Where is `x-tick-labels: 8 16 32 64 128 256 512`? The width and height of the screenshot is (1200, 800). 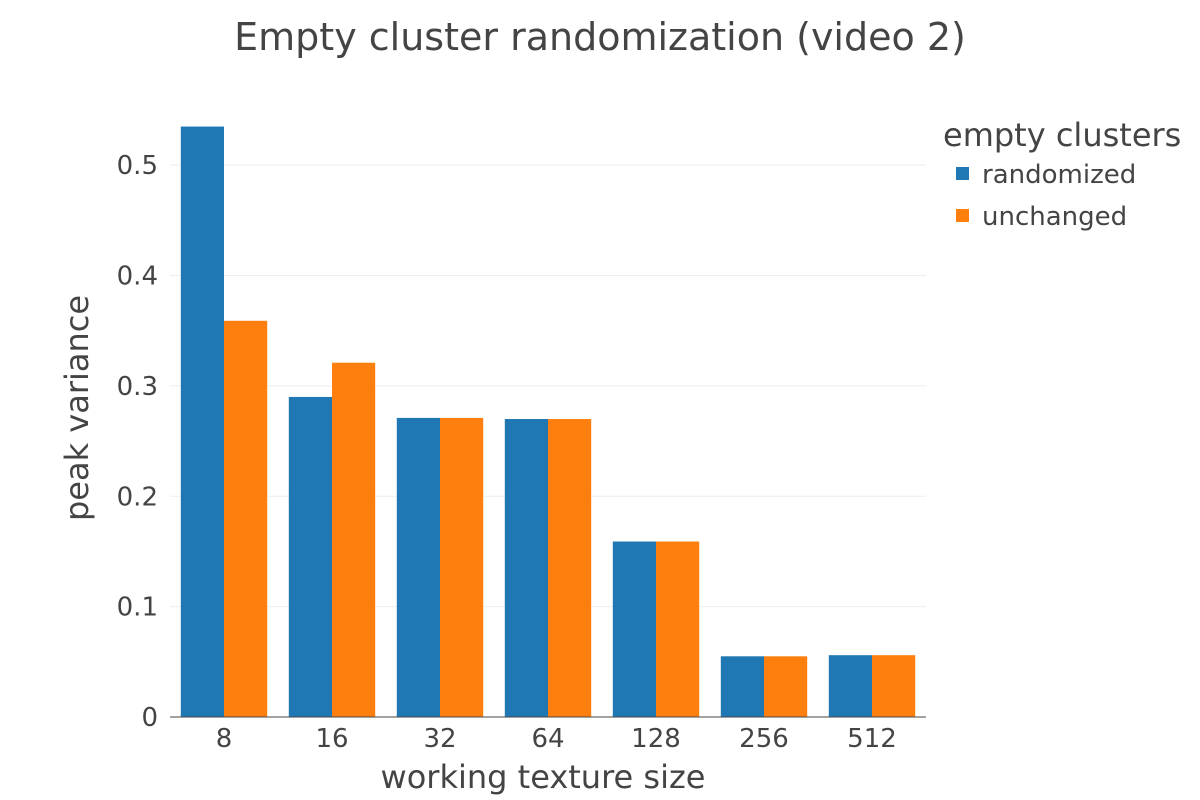
x-tick-labels: 8 16 32 64 128 256 512 is located at coordinates (556, 739).